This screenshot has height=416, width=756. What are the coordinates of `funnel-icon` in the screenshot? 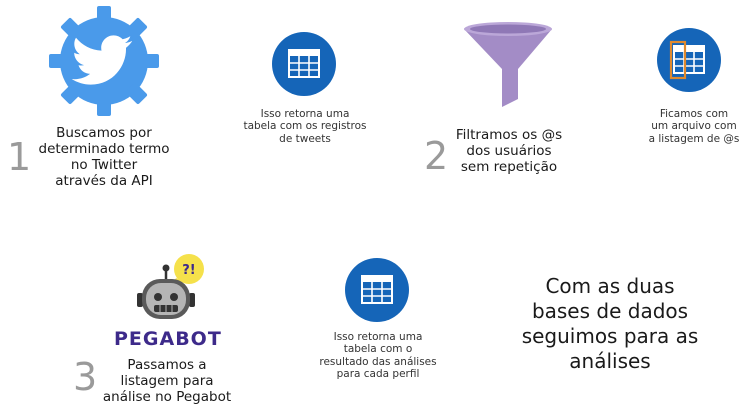 It's located at (508, 64).